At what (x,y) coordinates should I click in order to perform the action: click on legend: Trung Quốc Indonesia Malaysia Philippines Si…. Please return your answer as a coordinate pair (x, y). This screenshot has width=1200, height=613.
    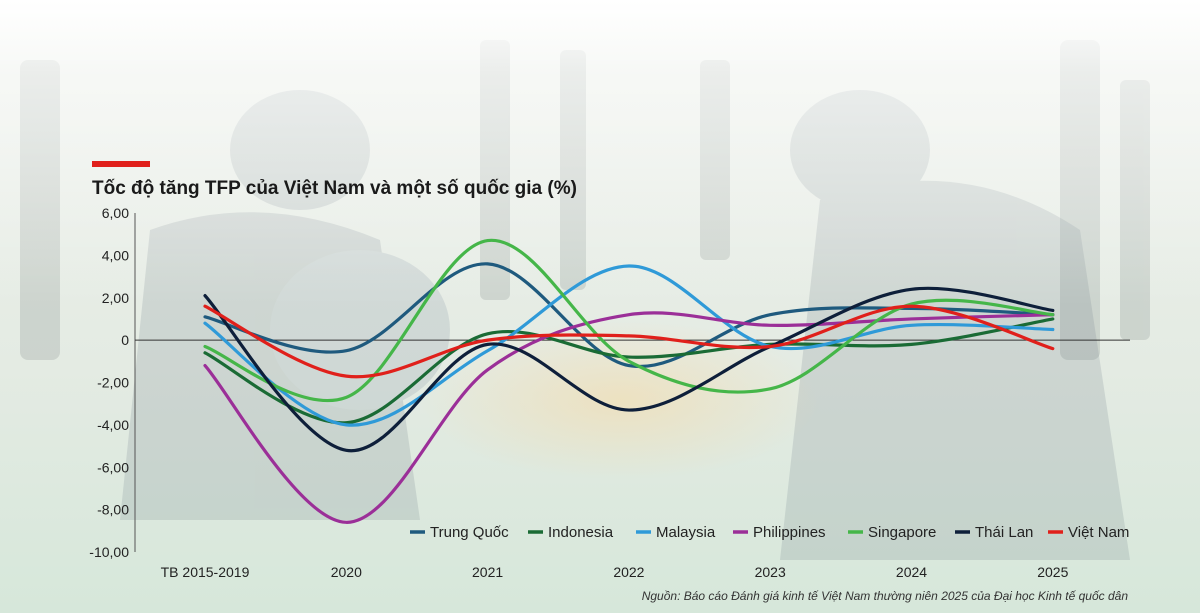
    Looking at the image, I should click on (769, 532).